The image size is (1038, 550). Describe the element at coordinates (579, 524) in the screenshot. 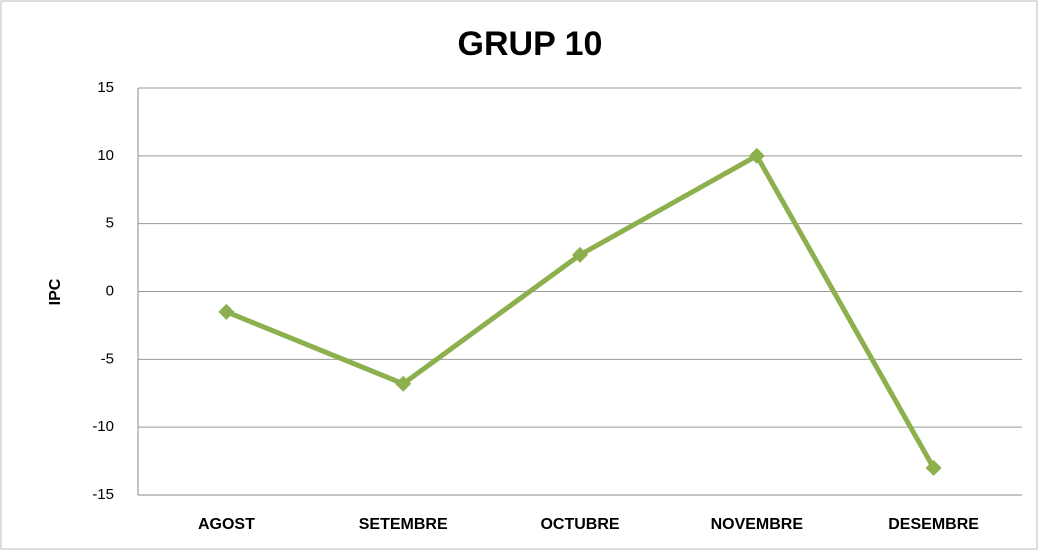

I see `x-tick-label: OCTUBRE` at that location.